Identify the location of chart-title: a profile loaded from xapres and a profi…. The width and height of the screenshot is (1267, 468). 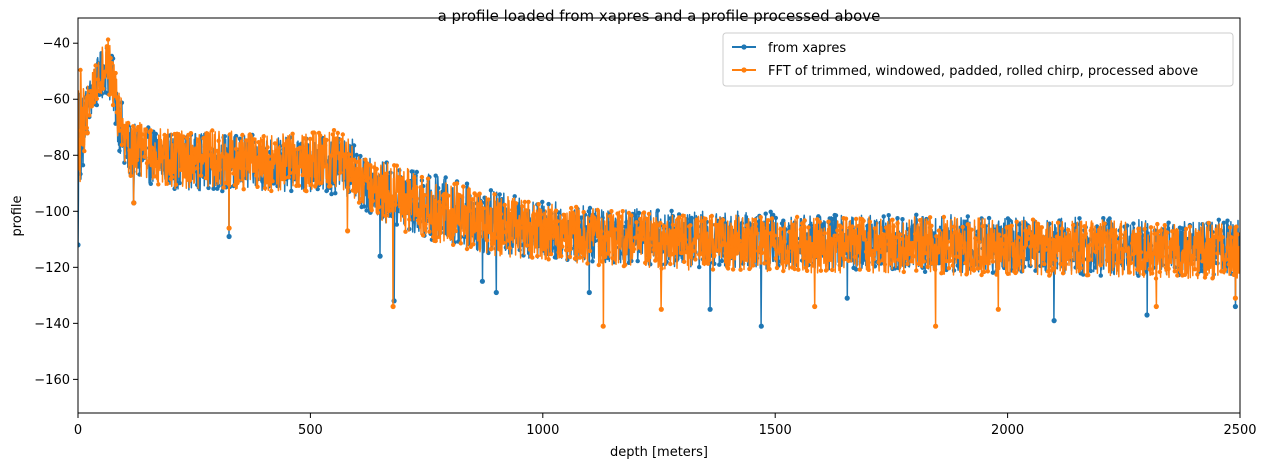
(659, 16).